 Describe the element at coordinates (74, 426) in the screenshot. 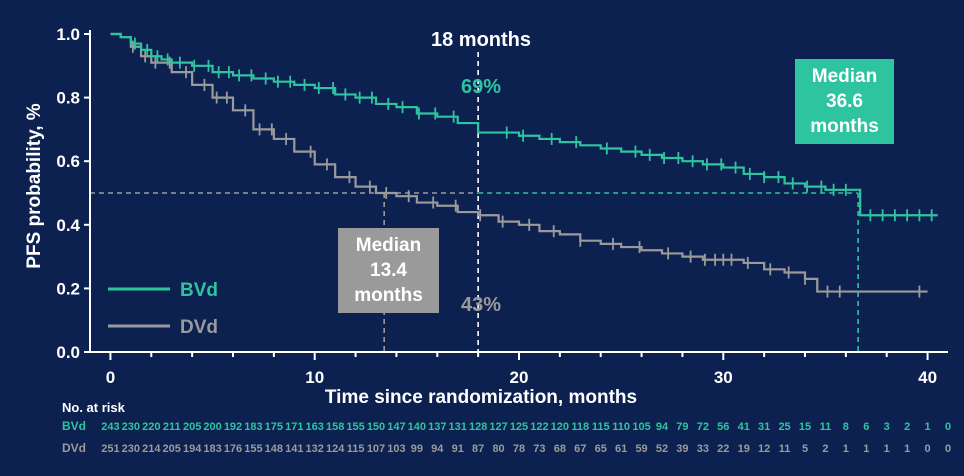

I see `risk-row-label-bvd: BVd` at that location.